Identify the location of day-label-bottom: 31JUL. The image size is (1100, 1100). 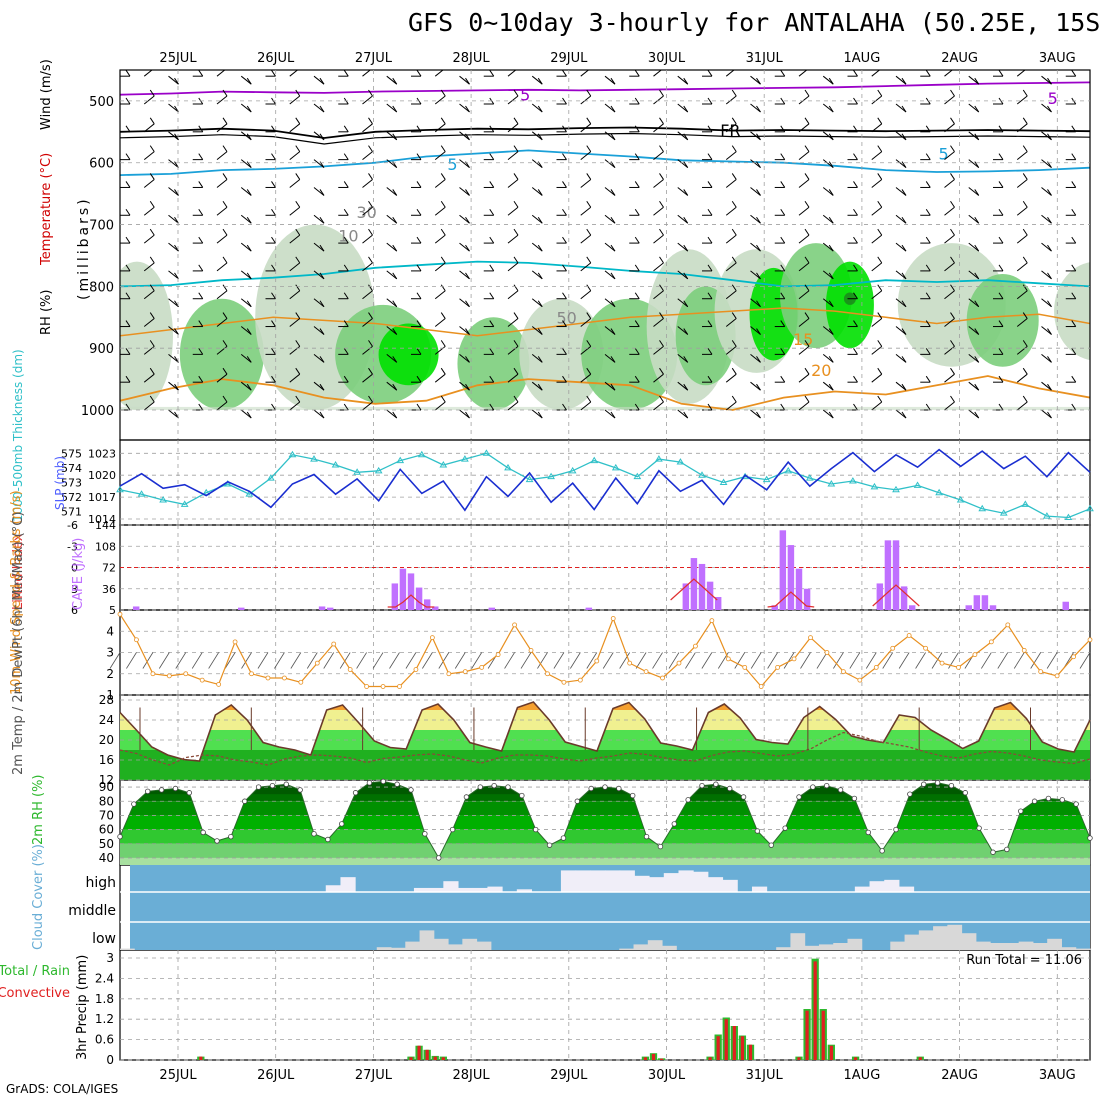
(765, 1075).